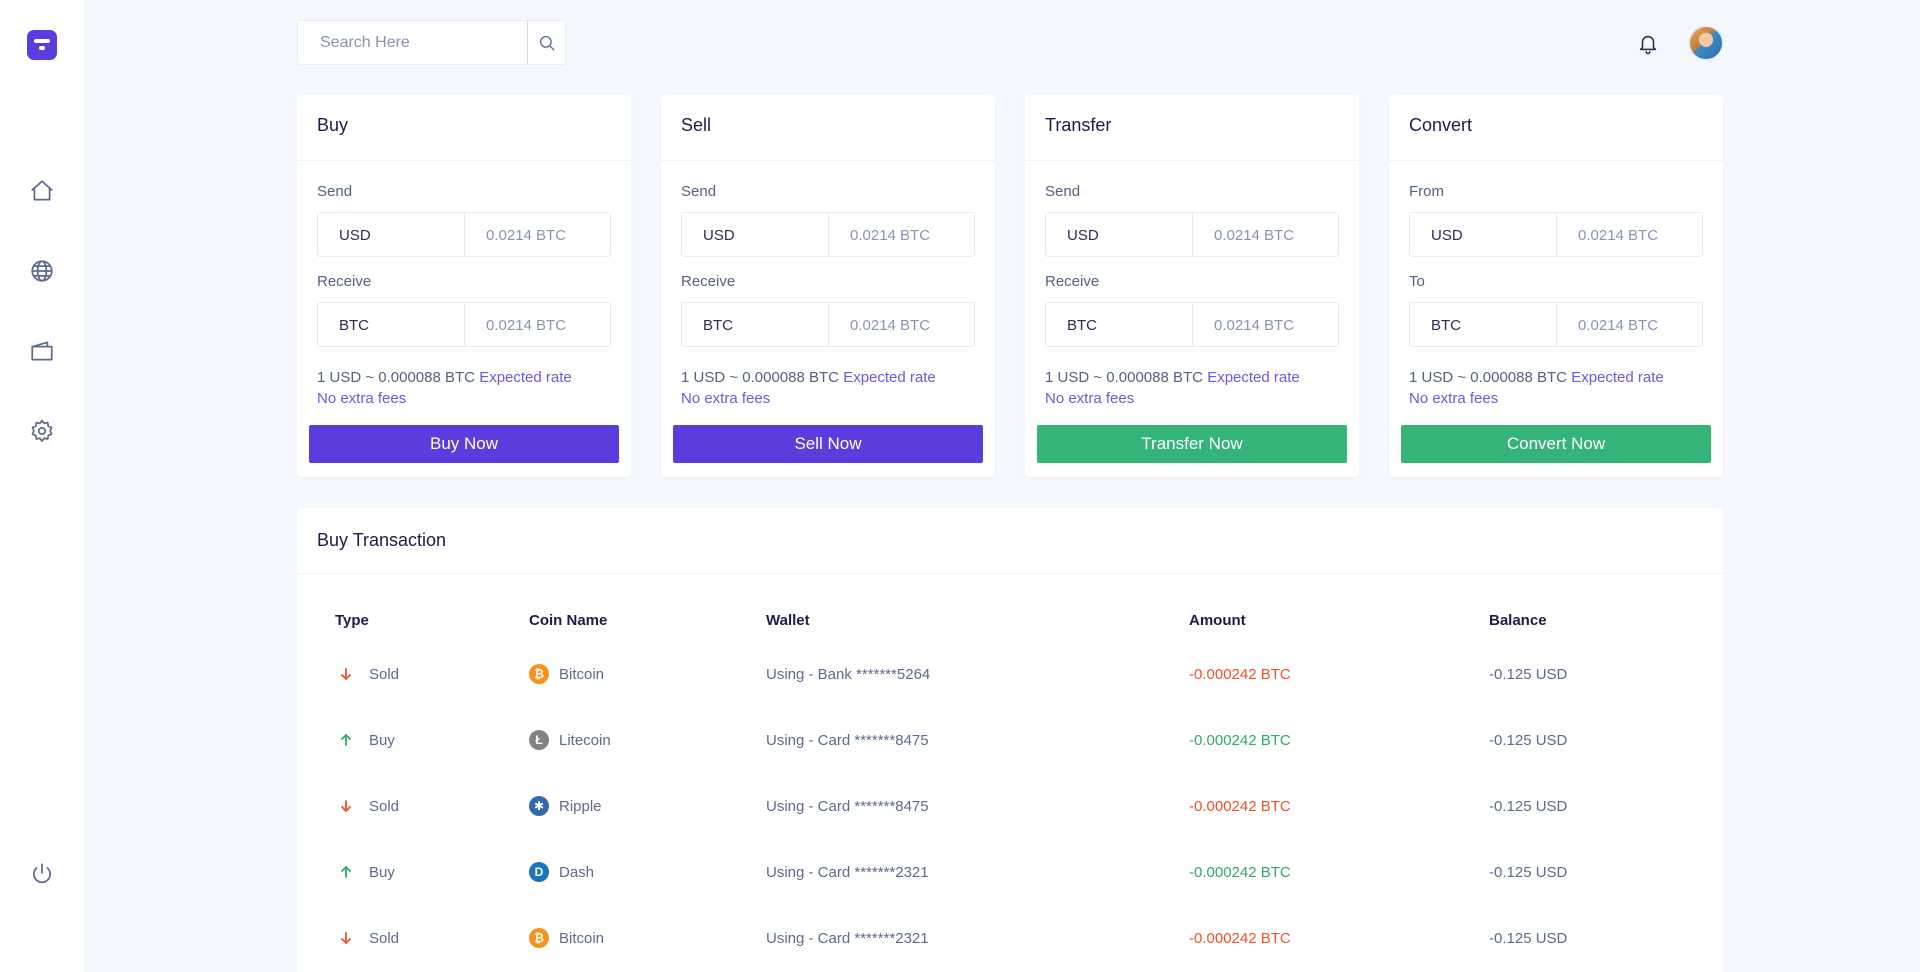  Describe the element at coordinates (526, 325) in the screenshot. I see `buy-second-amount-input: 0.0214 BTC` at that location.